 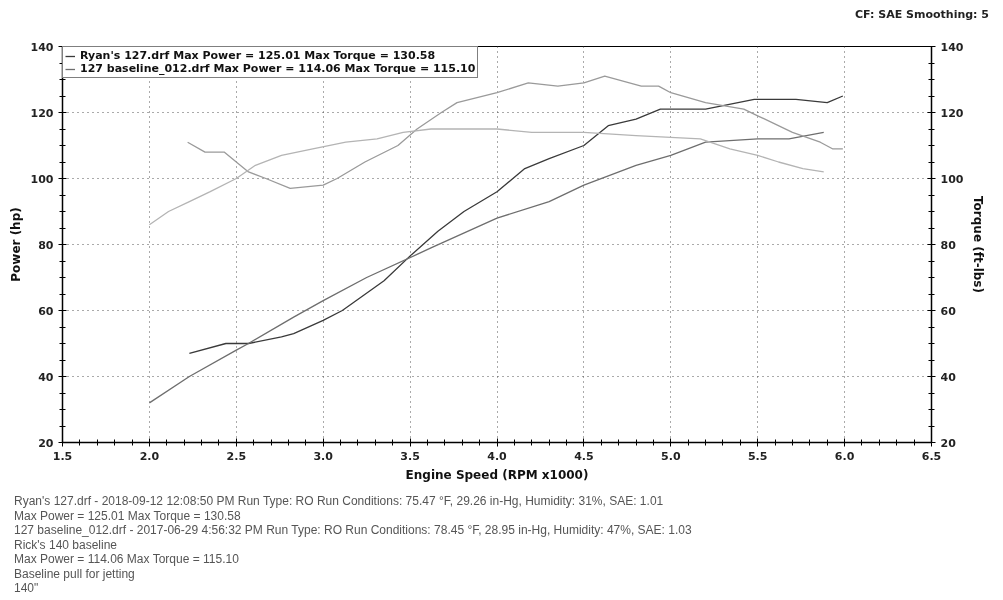 What do you see at coordinates (948, 377) in the screenshot?
I see `y2-tick-label: 40` at bounding box center [948, 377].